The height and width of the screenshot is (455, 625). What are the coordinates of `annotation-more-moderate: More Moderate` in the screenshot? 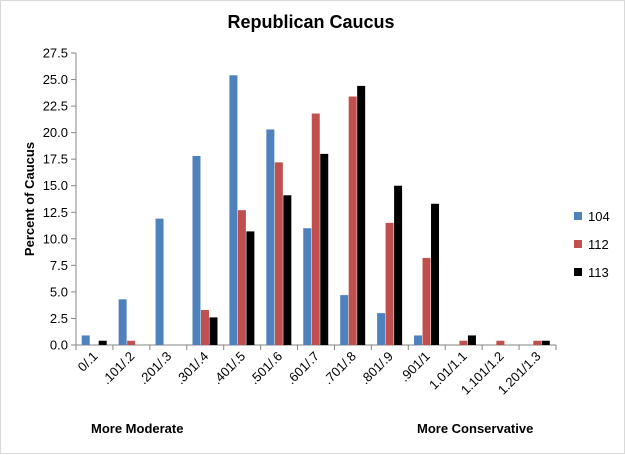 It's located at (137, 428).